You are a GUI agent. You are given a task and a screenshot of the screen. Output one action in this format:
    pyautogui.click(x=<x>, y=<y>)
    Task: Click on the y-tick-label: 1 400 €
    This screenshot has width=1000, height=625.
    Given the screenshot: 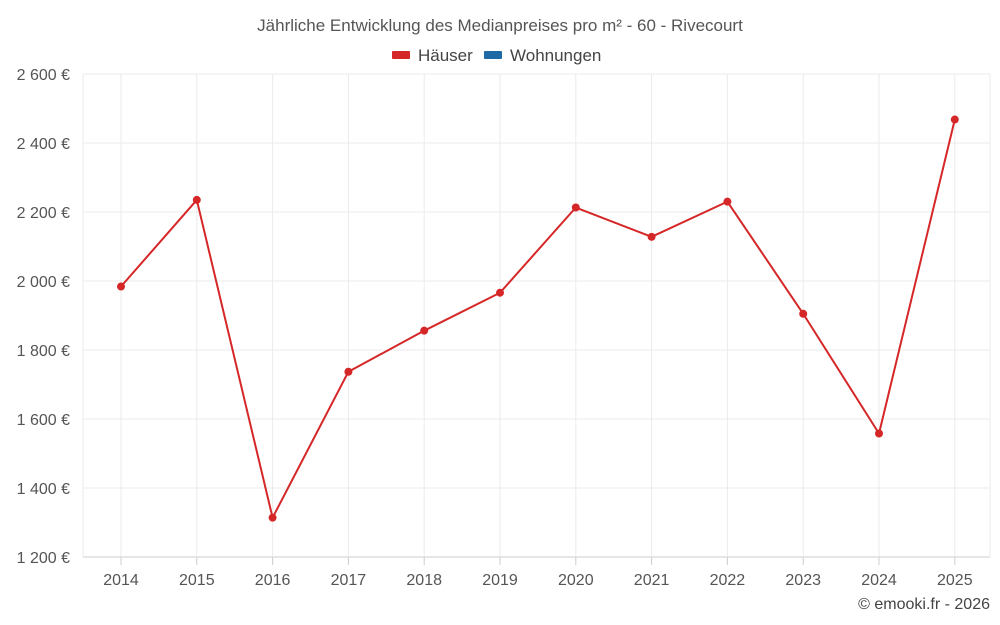 What is the action you would take?
    pyautogui.click(x=43, y=489)
    